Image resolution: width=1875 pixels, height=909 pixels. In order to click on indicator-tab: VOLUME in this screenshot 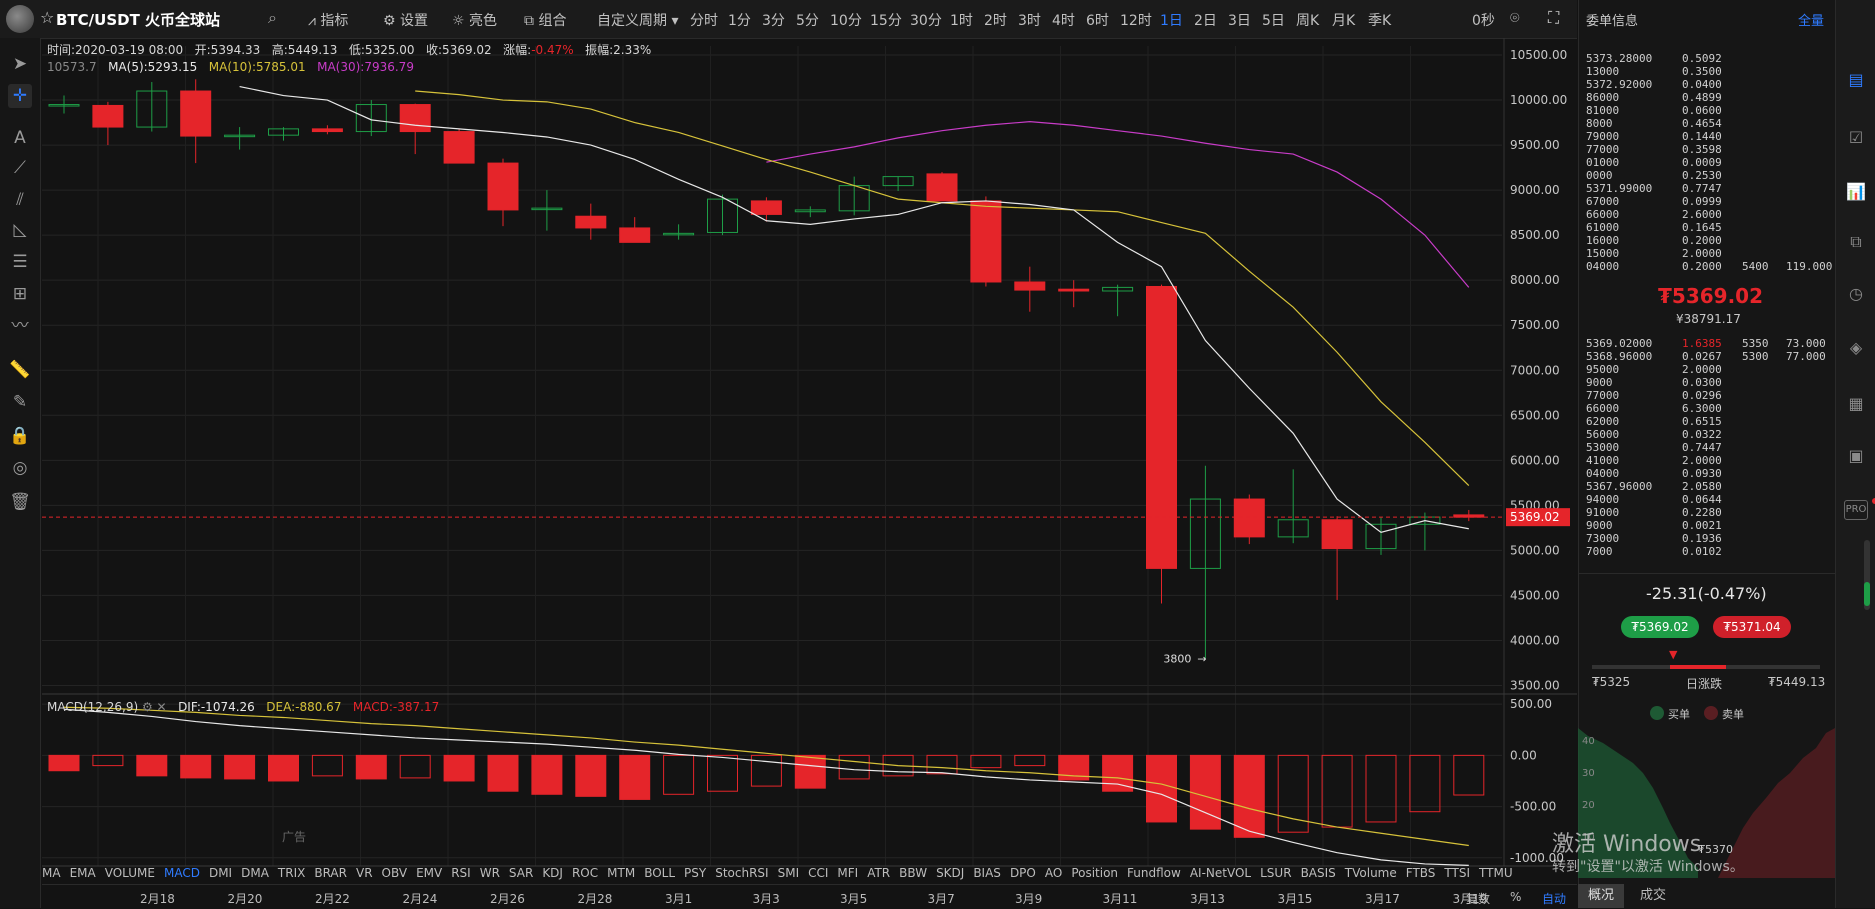, I will do `click(129, 873)`.